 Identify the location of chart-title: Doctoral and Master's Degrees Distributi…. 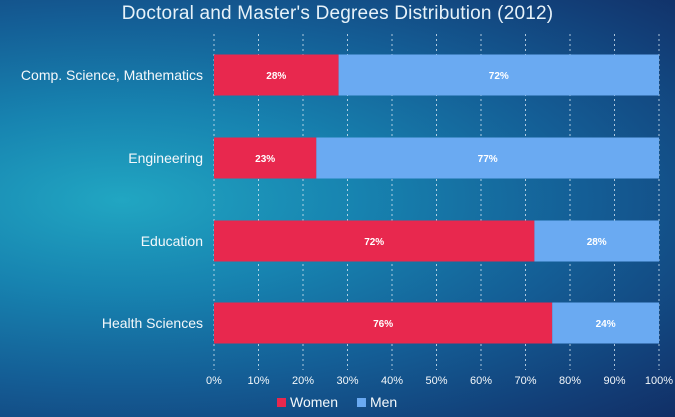
(337, 13).